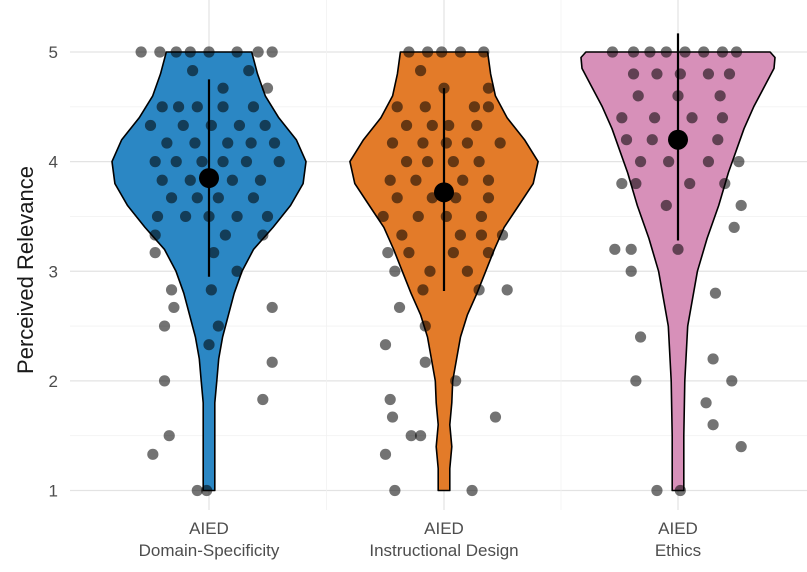 The image size is (807, 572). I want to click on y-tick-label: 1, so click(53, 491).